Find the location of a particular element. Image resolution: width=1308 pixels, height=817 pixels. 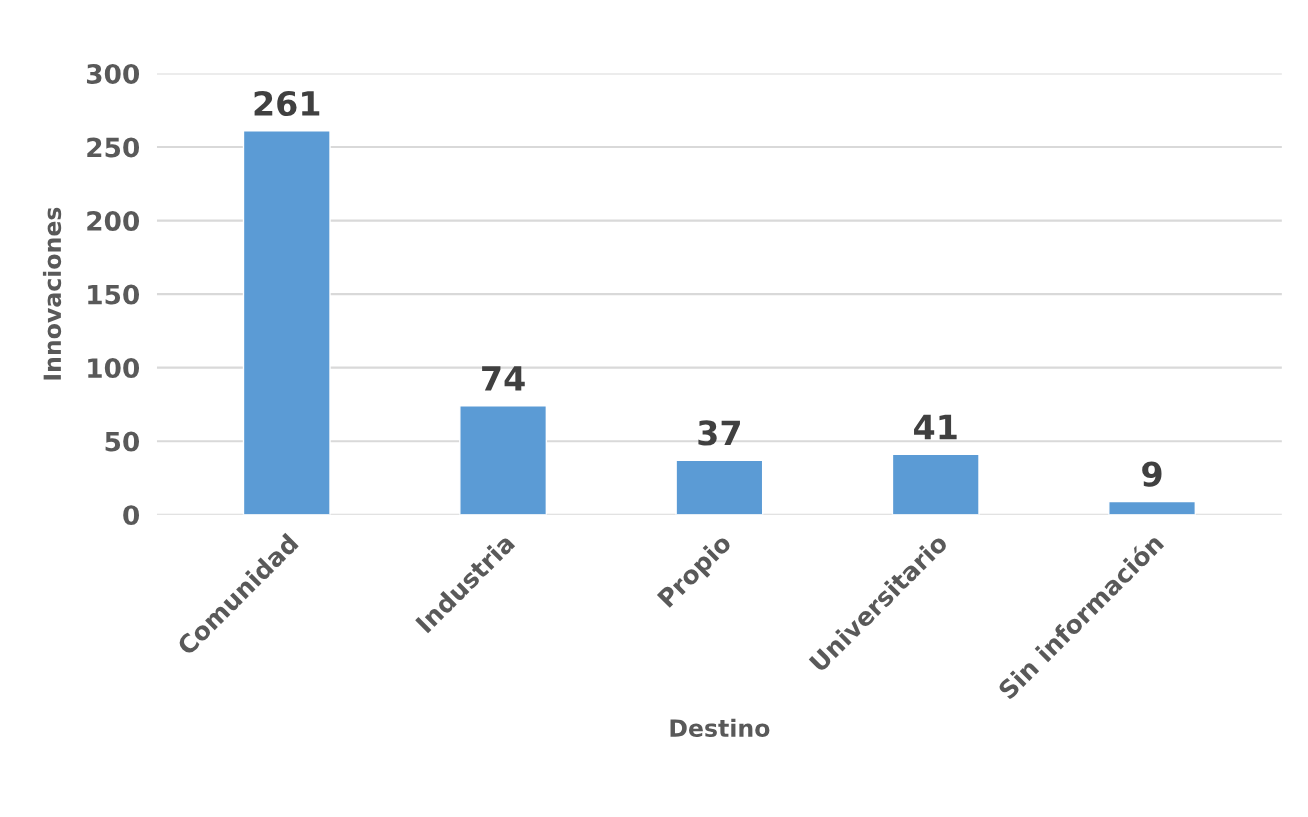

y-axis-title: Innovaciones is located at coordinates (52, 293).